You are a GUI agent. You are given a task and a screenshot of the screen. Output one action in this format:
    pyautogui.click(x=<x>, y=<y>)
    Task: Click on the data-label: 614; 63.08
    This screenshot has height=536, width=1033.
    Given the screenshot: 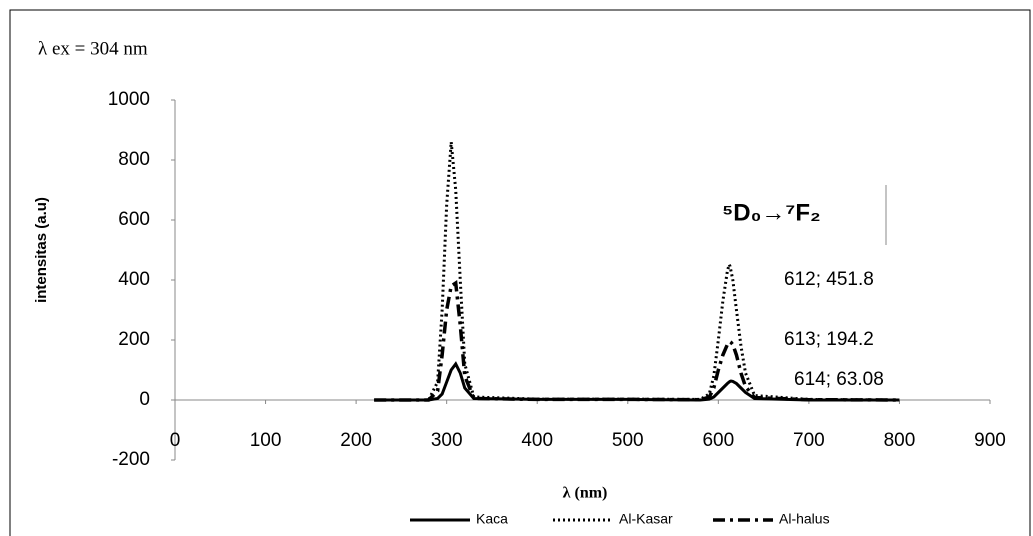 What is the action you would take?
    pyautogui.click(x=839, y=379)
    